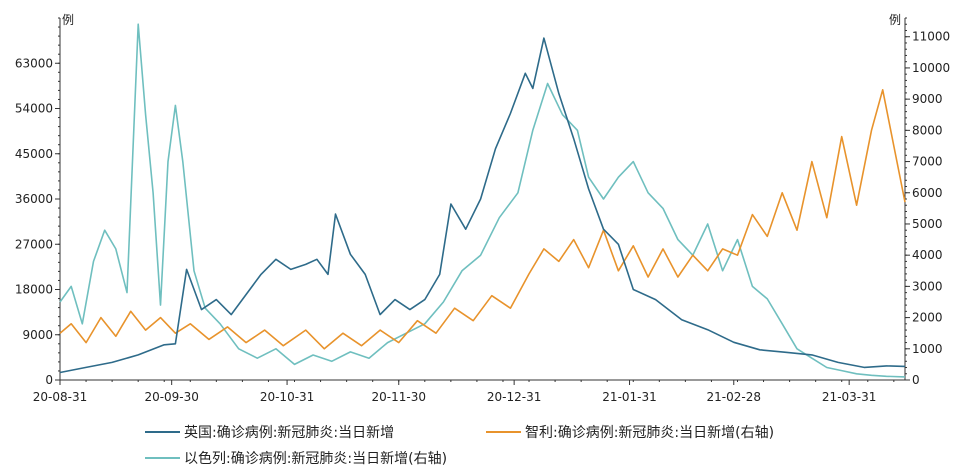 This screenshot has height=473, width=963. Describe the element at coordinates (49, 380) in the screenshot. I see `left-axis-tick-label: 0` at that location.